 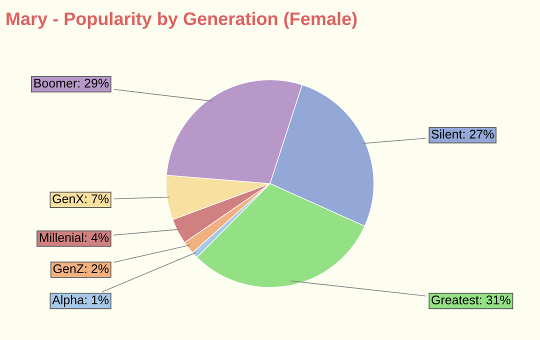 What do you see at coordinates (181, 20) in the screenshot?
I see `chart-title: Mary - Popularity by Generation (Female)` at bounding box center [181, 20].